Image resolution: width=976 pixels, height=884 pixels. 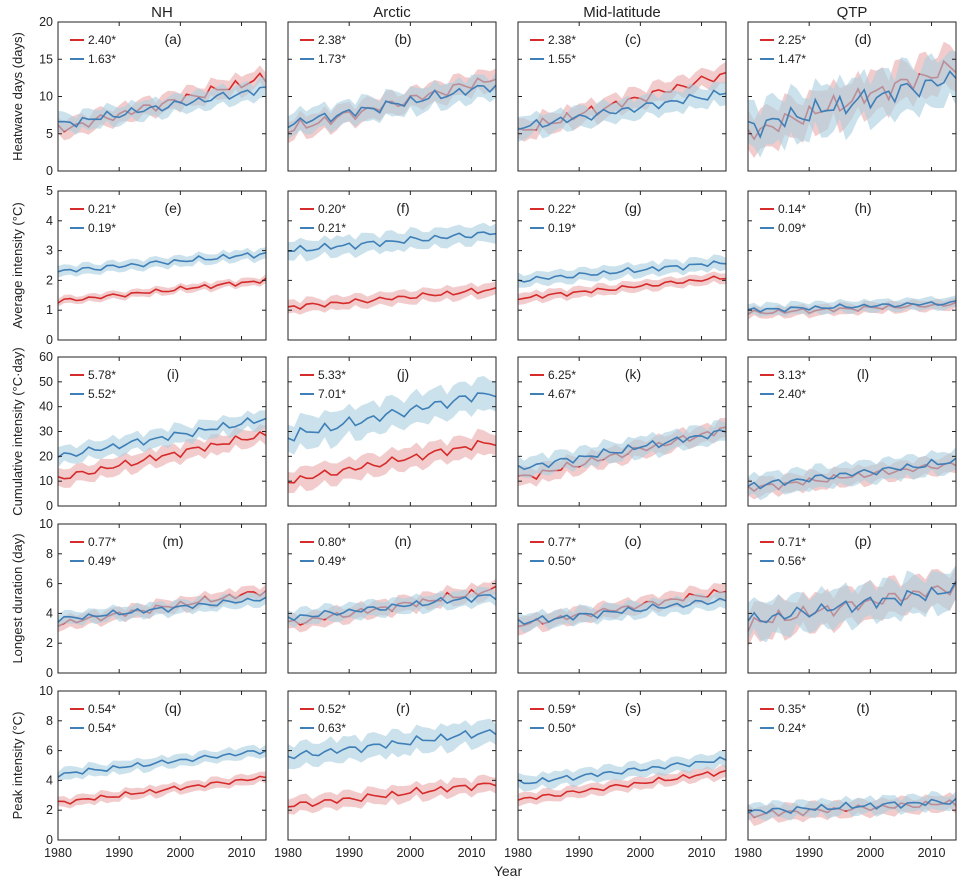 What do you see at coordinates (17, 598) in the screenshot?
I see `row-ylabel-3: Longest duration (day)` at bounding box center [17, 598].